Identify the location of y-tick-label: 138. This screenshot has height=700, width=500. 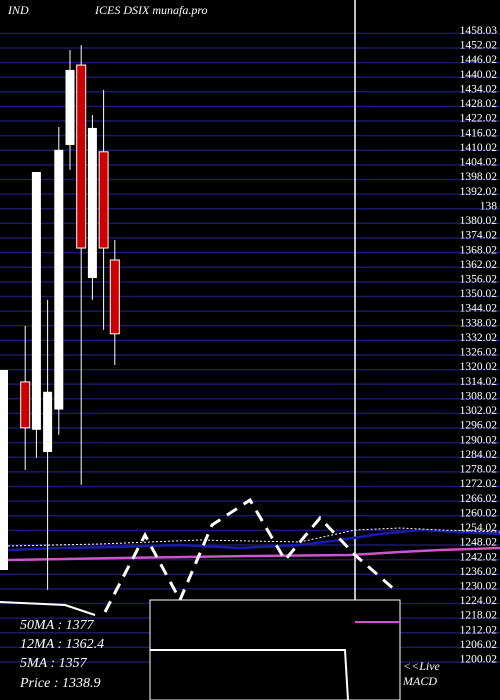
(489, 206).